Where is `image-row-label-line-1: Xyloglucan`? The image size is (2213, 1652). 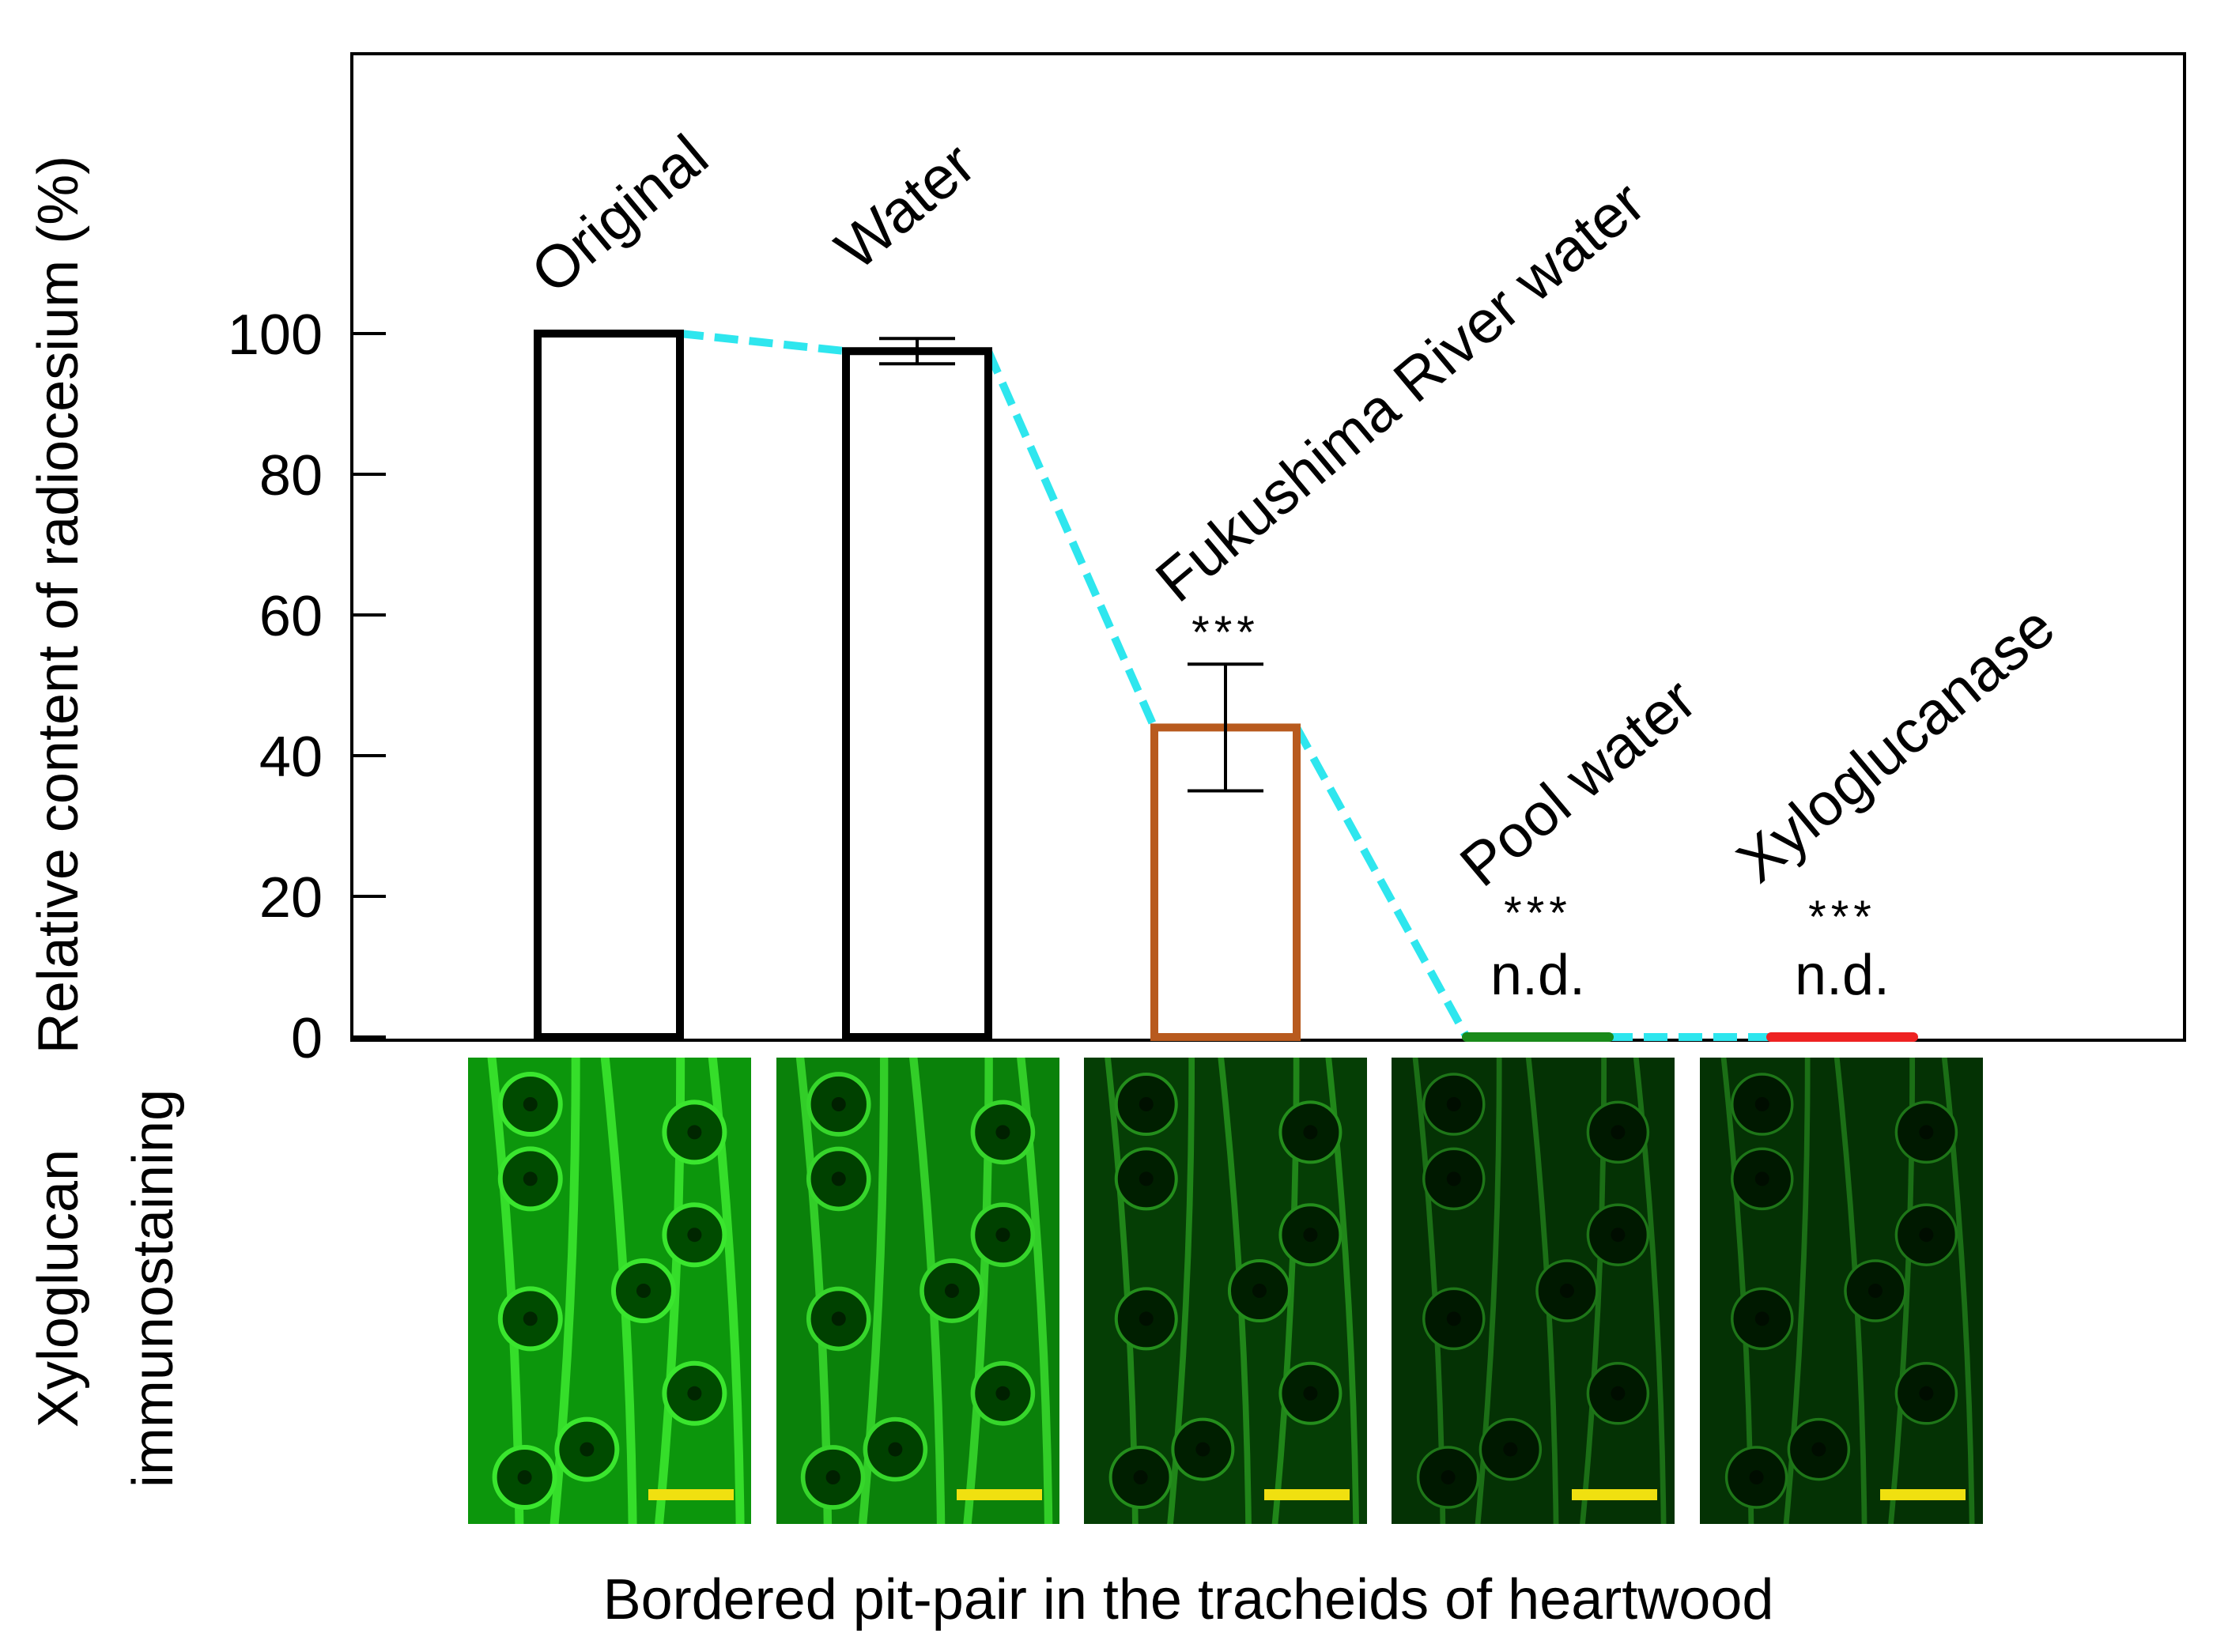 image-row-label-line-1: Xyloglucan is located at coordinates (58, 1288).